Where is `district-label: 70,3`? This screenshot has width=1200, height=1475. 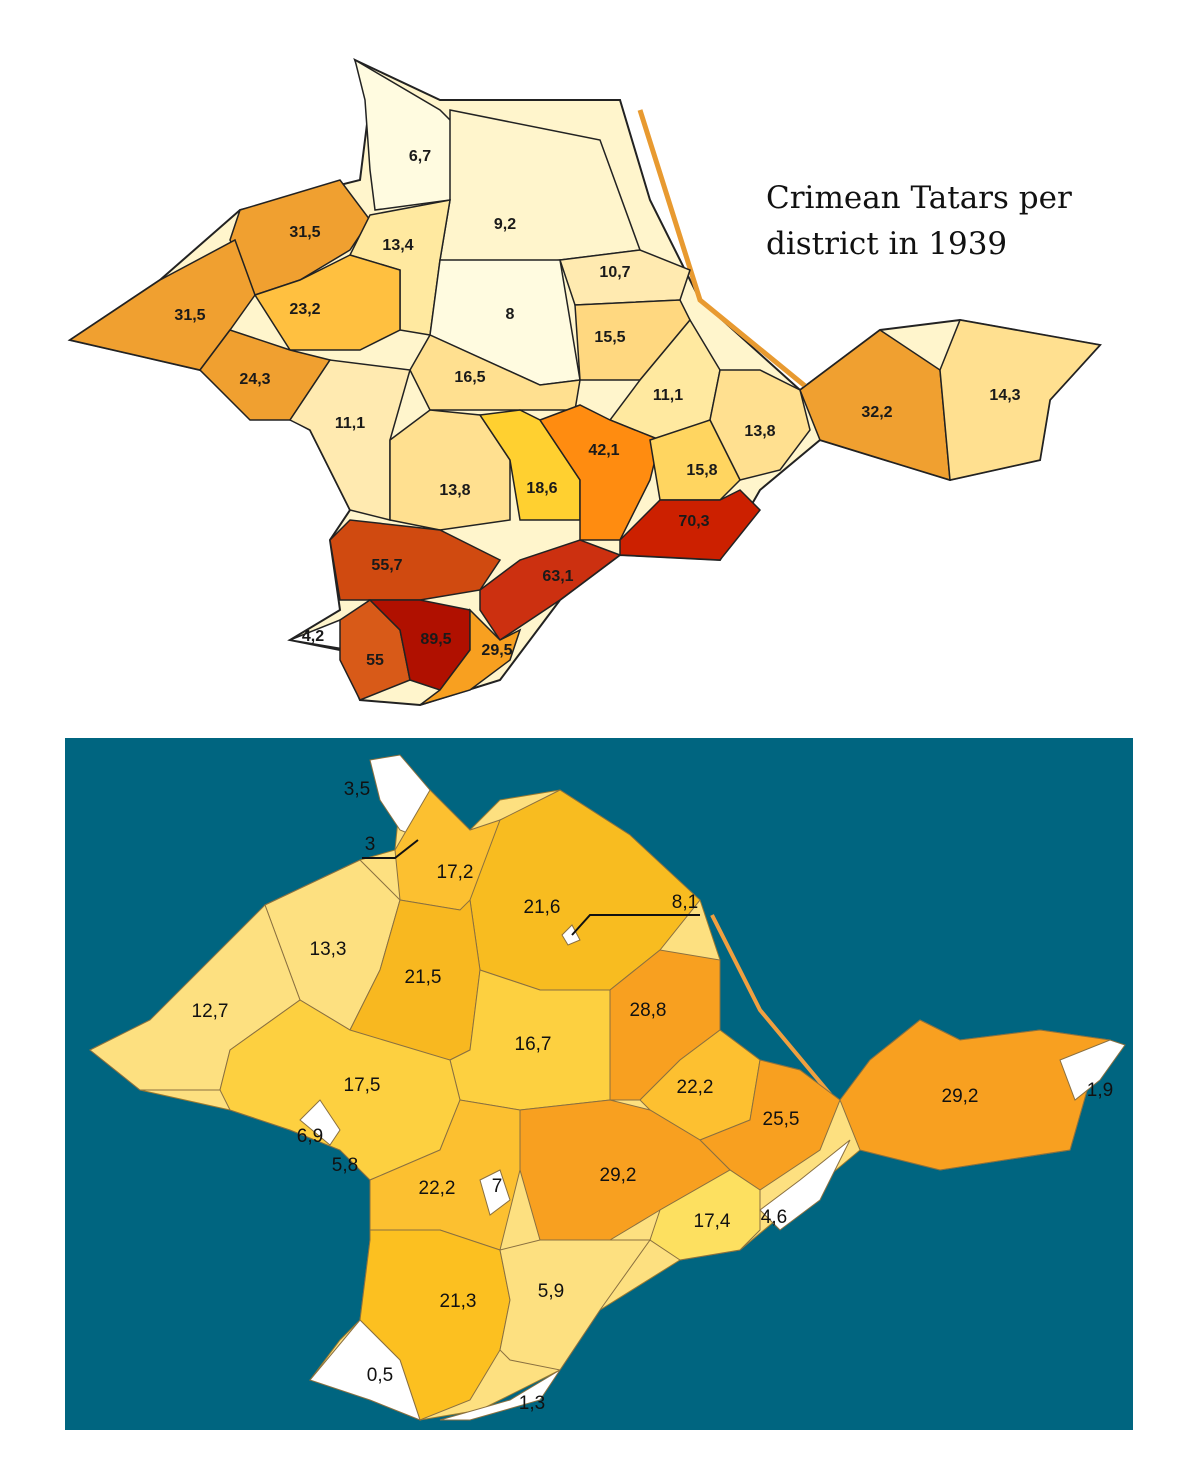 district-label: 70,3 is located at coordinates (693, 521).